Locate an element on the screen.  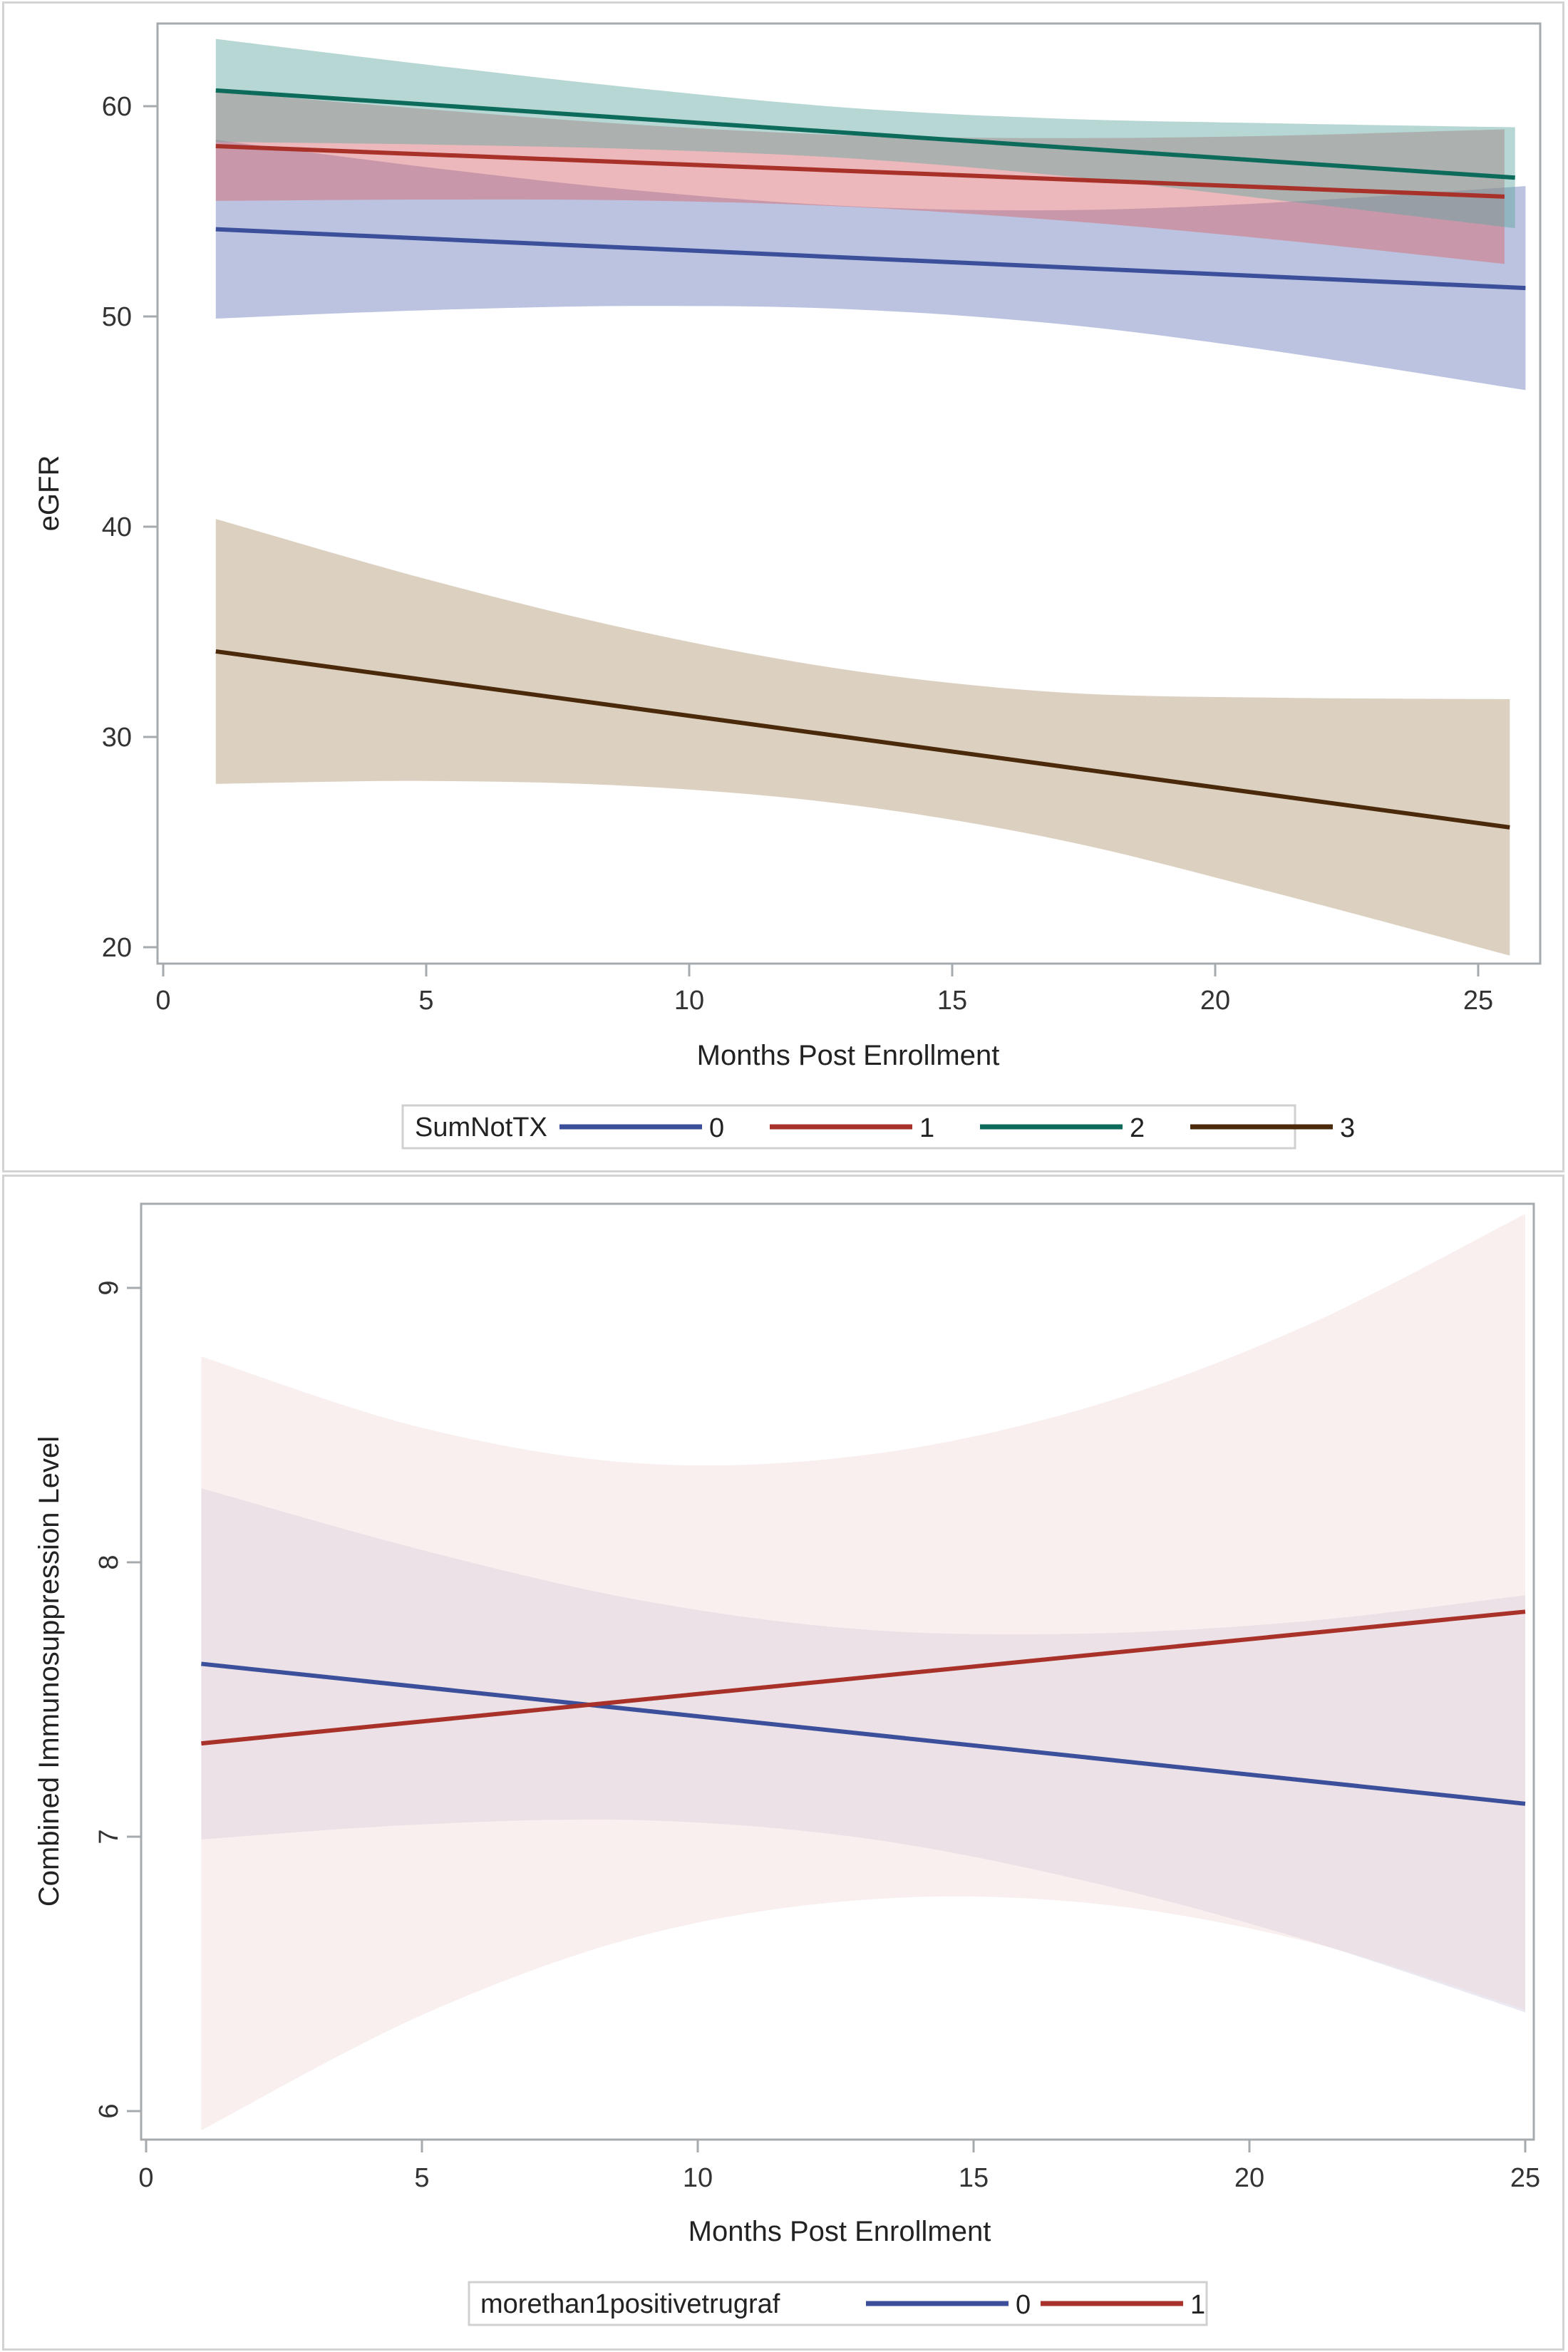
legend-title: SumNotTX is located at coordinates (481, 1128).